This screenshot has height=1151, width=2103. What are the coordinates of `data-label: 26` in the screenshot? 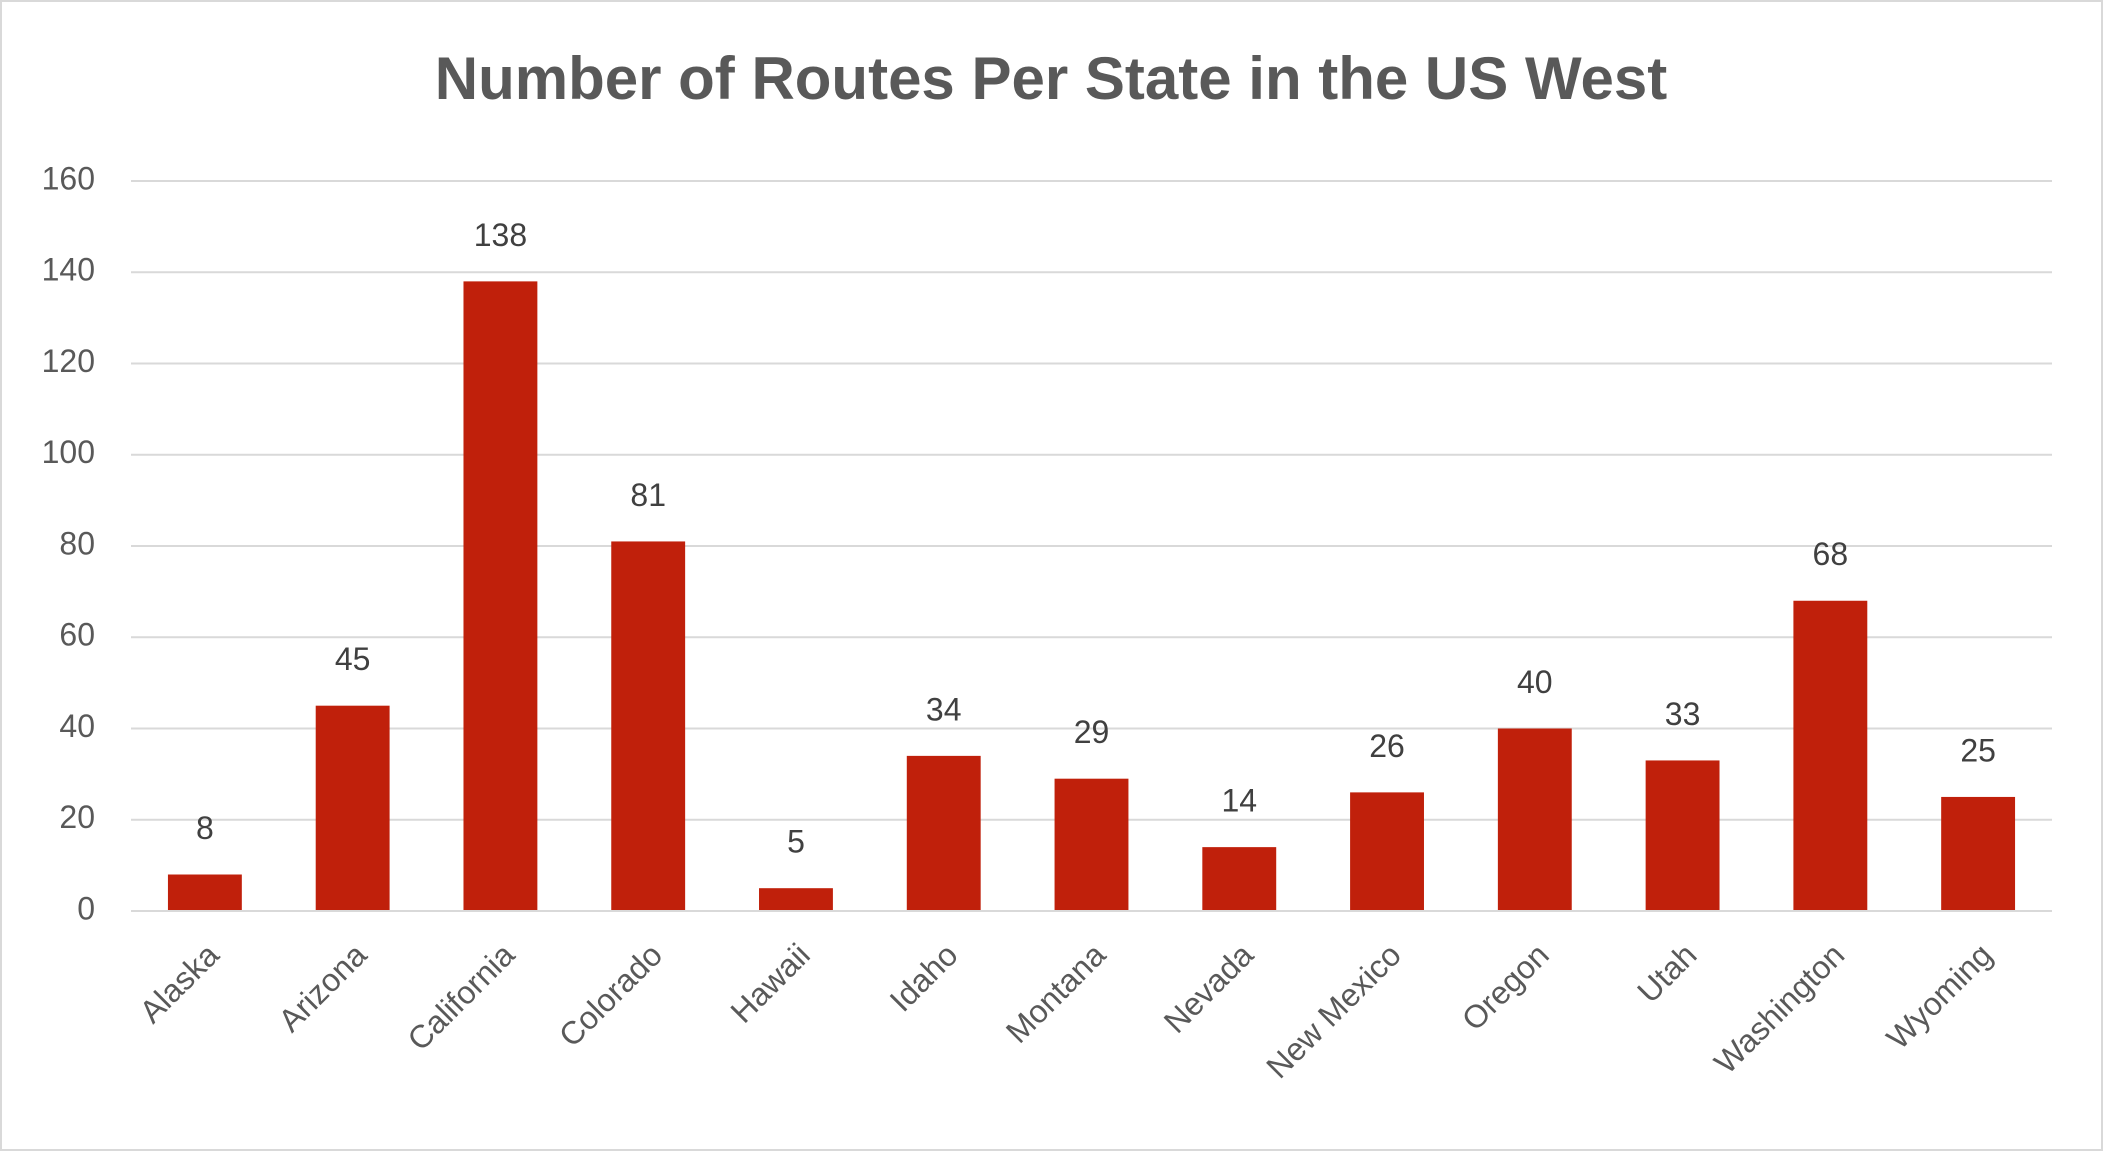 It's located at (1387, 746).